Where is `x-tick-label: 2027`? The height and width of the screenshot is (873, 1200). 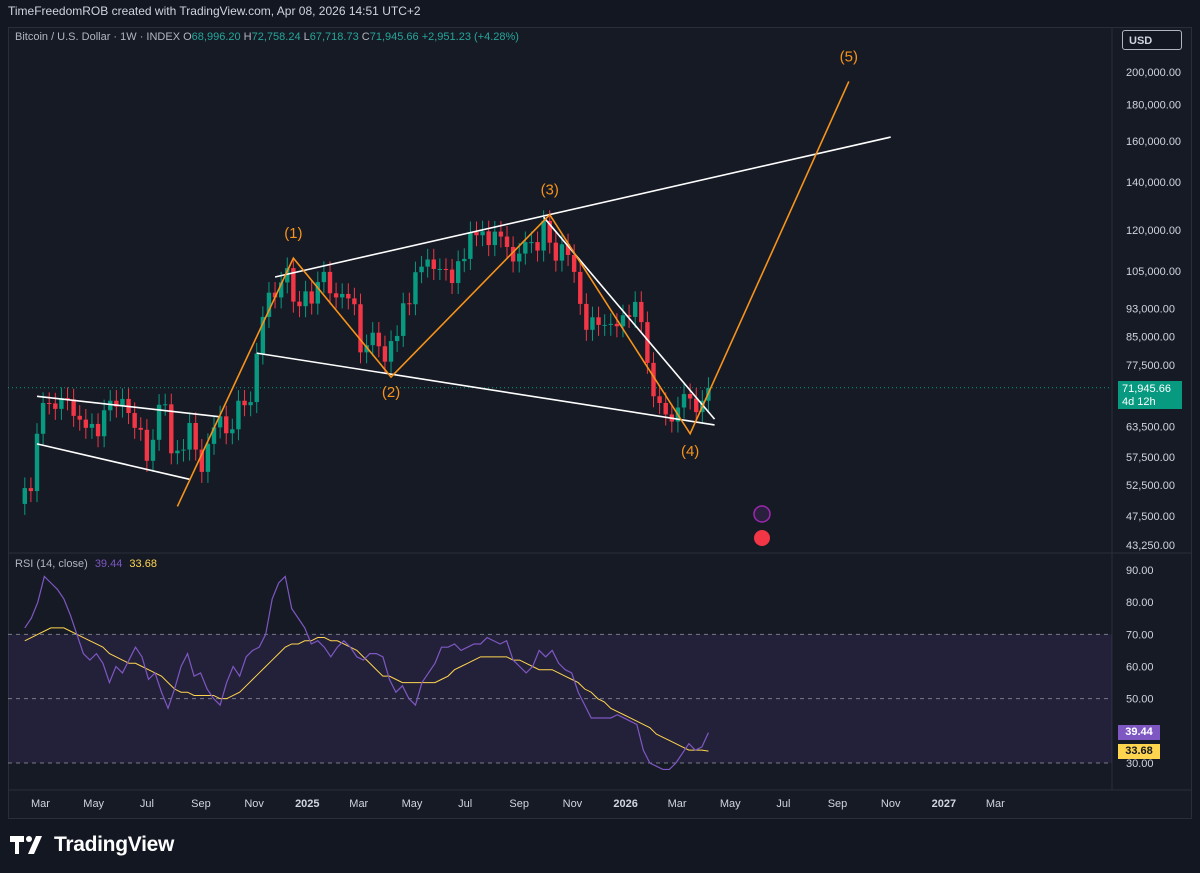 x-tick-label: 2027 is located at coordinates (944, 804).